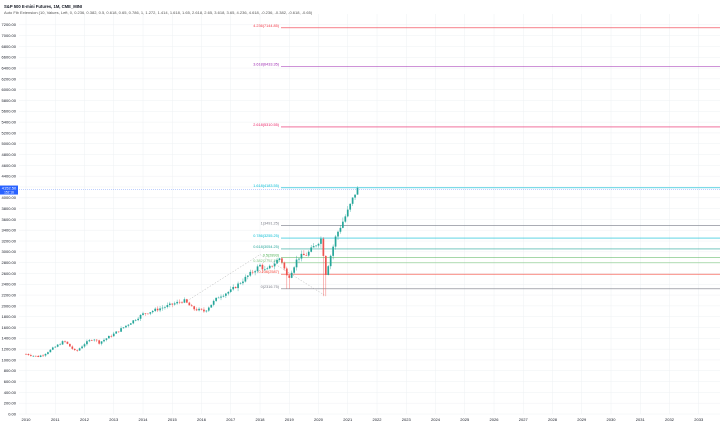 This screenshot has height=425, width=720. What do you see at coordinates (270, 287) in the screenshot?
I see `fib-level-label: 0(2316.75)` at bounding box center [270, 287].